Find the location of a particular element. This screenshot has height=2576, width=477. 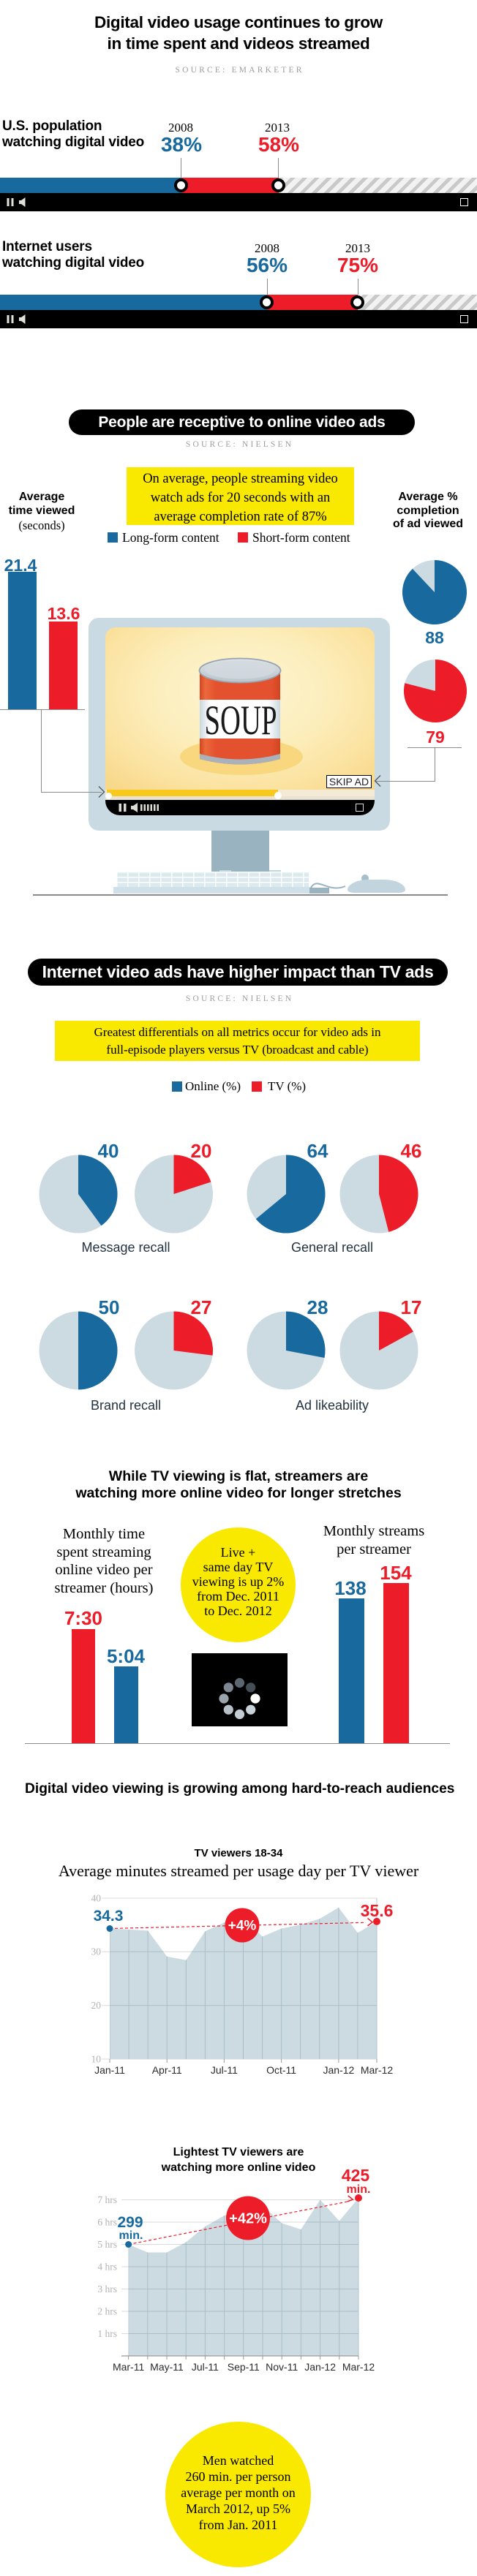

svg-text: 2 hrs is located at coordinates (107, 2310).